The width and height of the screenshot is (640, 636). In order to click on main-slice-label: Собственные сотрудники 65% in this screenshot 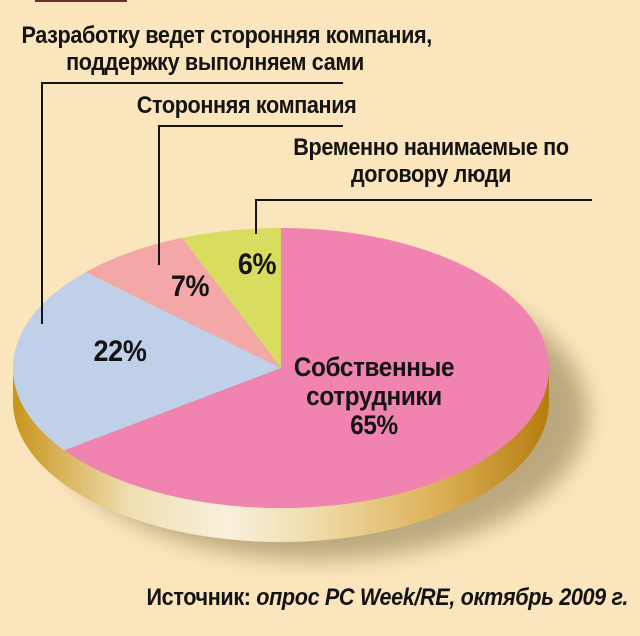, I will do `click(374, 396)`.